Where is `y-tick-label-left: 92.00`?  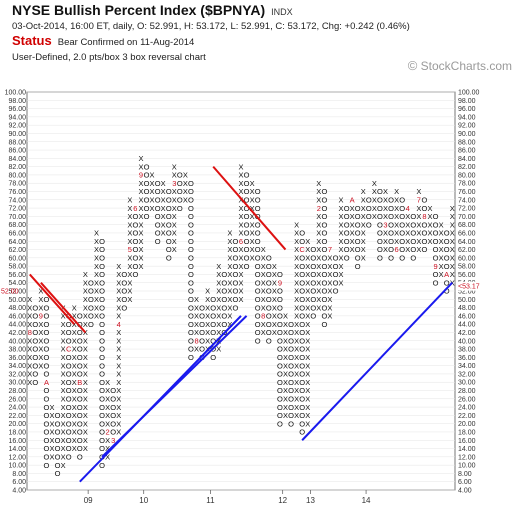
y-tick-label-left: 92.00 is located at coordinates (17, 126).